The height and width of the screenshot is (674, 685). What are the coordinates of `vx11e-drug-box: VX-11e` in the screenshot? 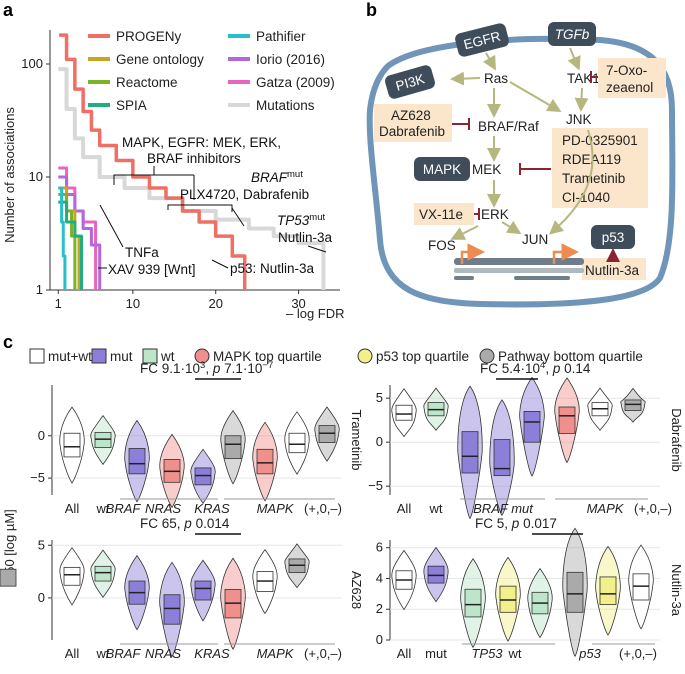 It's located at (444, 214).